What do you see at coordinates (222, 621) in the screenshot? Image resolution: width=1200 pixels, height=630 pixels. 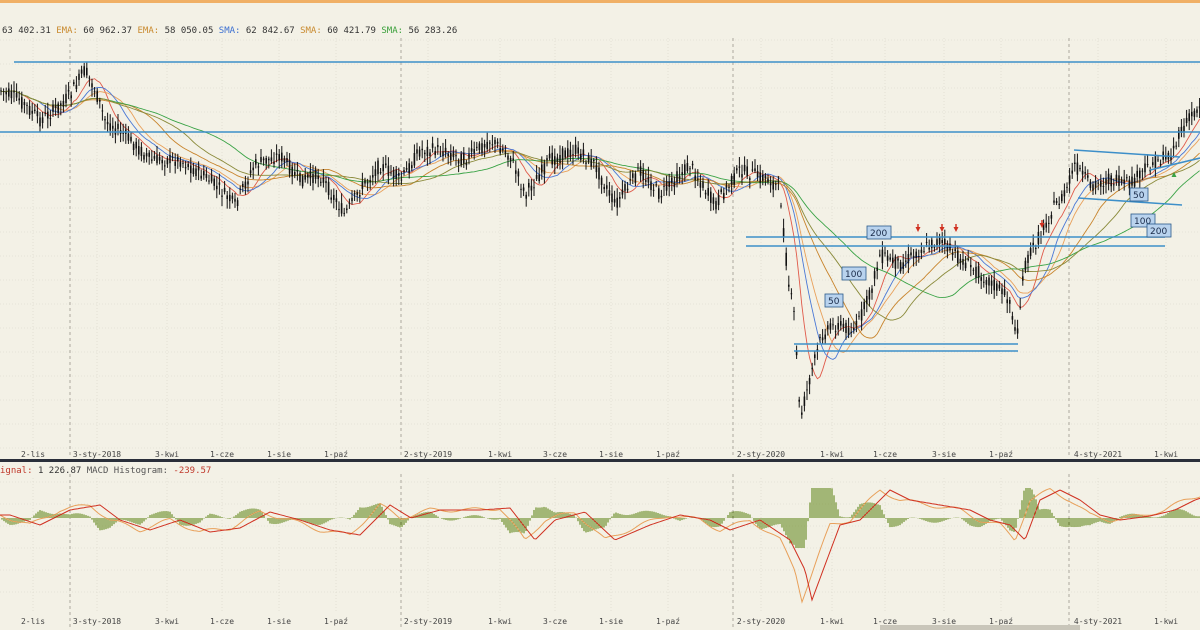 I see `time-tick-macd: 1-cze` at bounding box center [222, 621].